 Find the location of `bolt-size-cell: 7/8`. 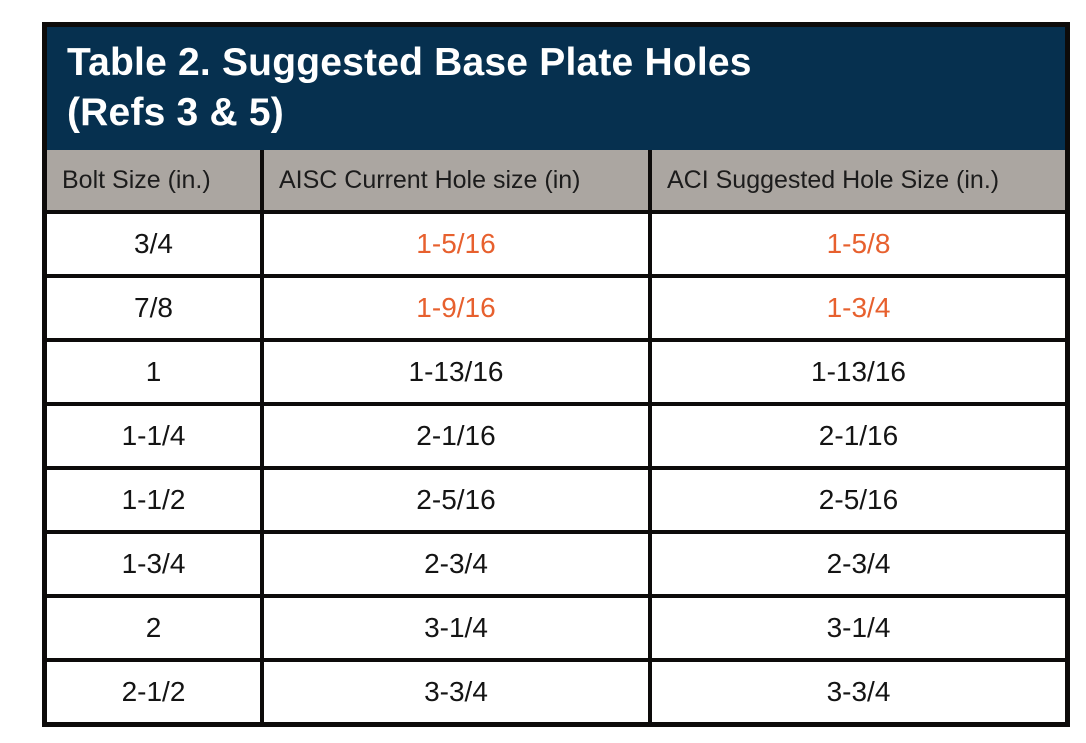

bolt-size-cell: 7/8 is located at coordinates (155, 308).